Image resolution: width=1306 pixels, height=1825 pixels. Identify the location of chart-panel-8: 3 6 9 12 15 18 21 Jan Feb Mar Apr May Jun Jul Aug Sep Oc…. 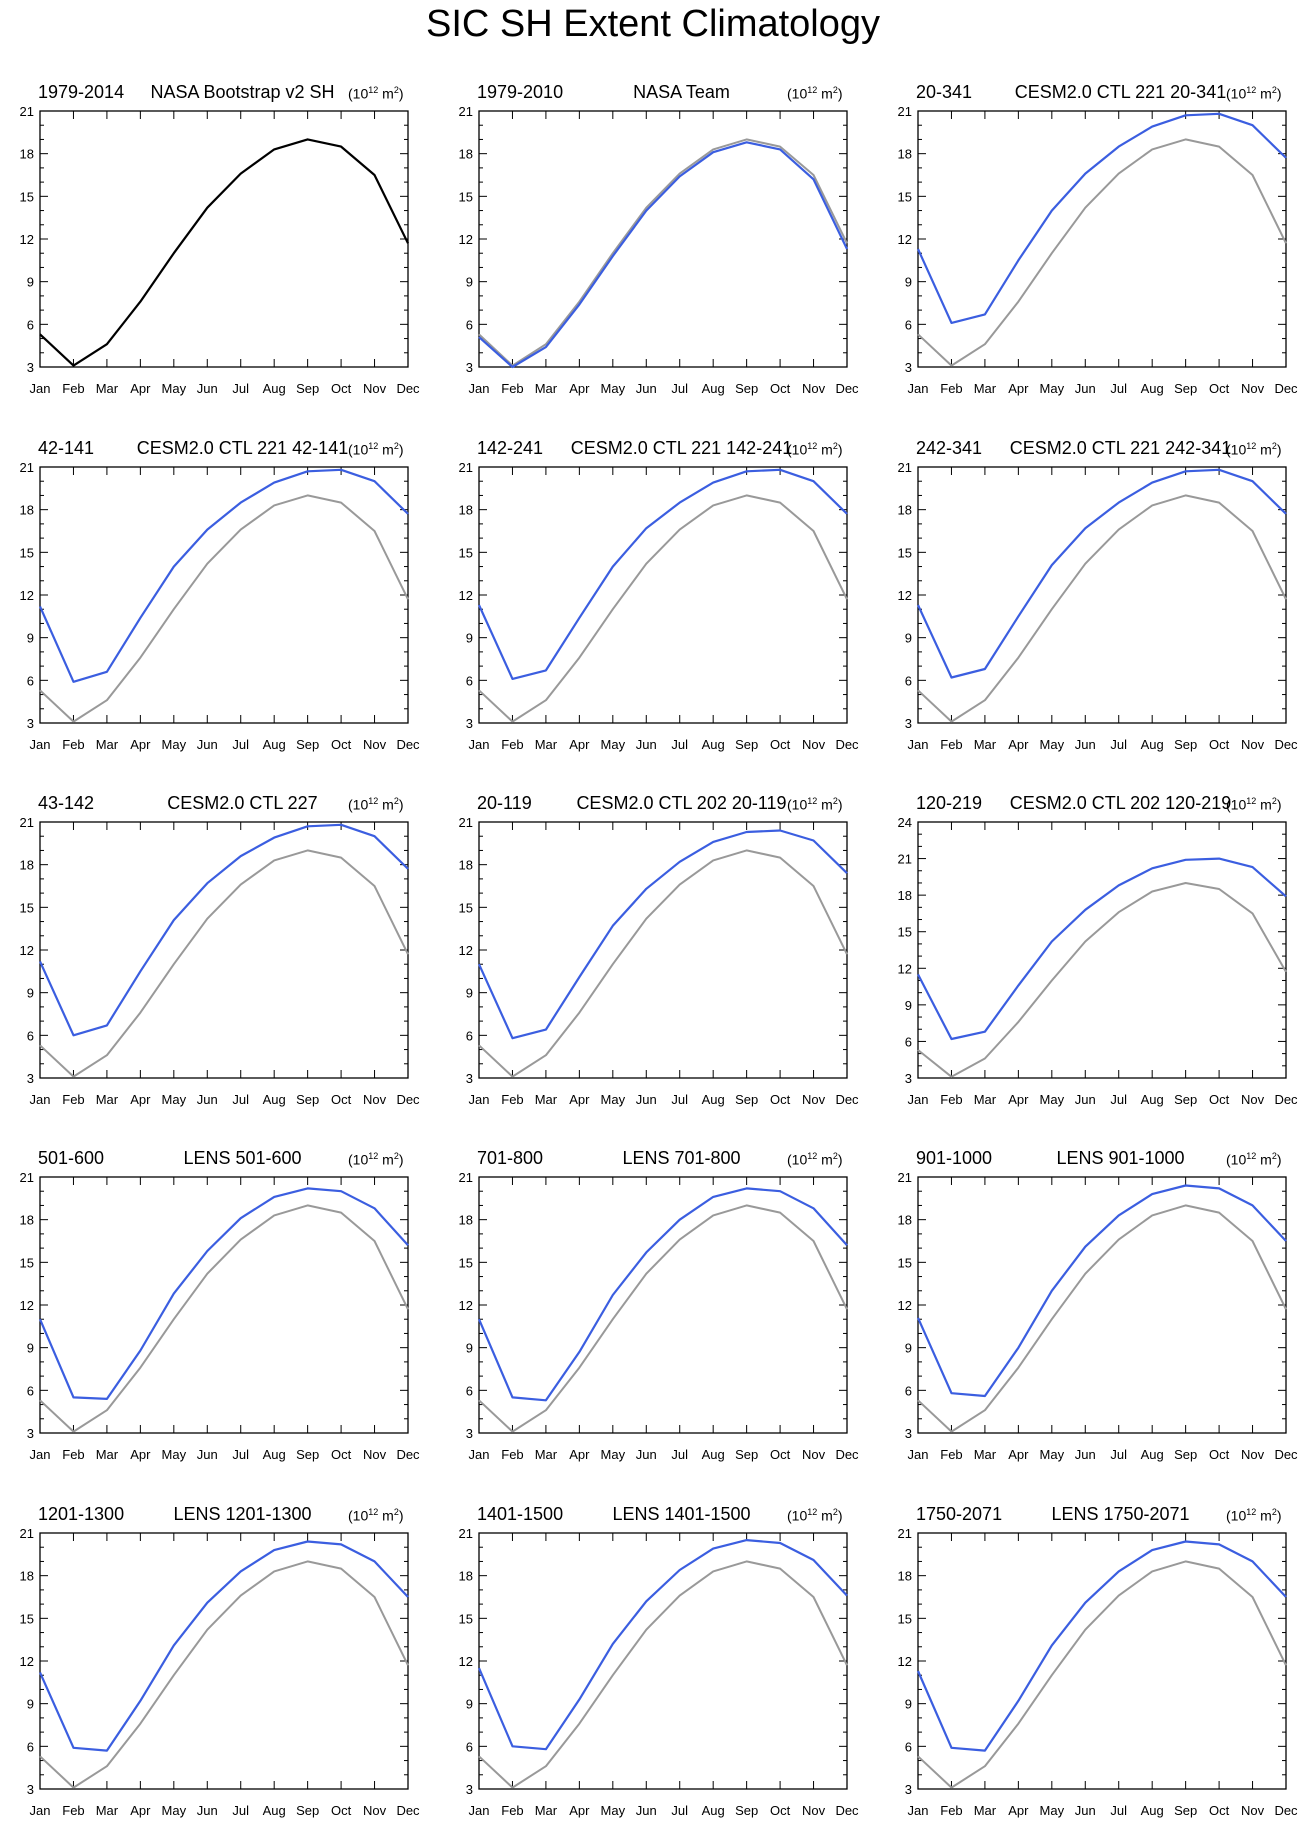
(659, 961).